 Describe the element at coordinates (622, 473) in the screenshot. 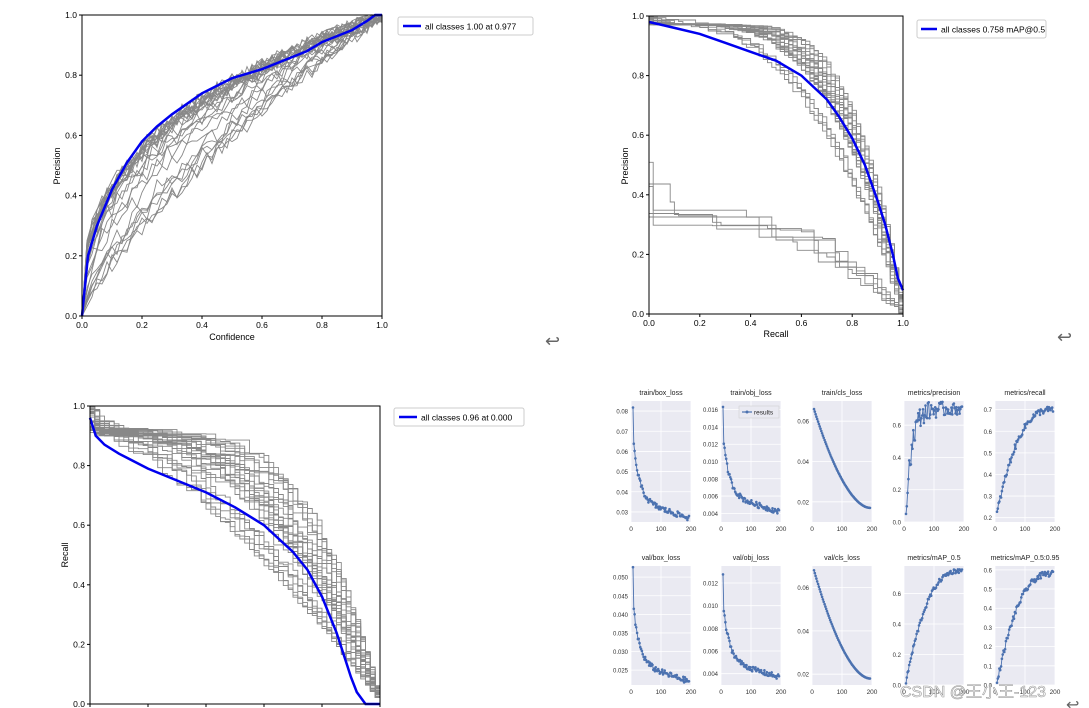

I see `y-tick-label: 0.05` at that location.